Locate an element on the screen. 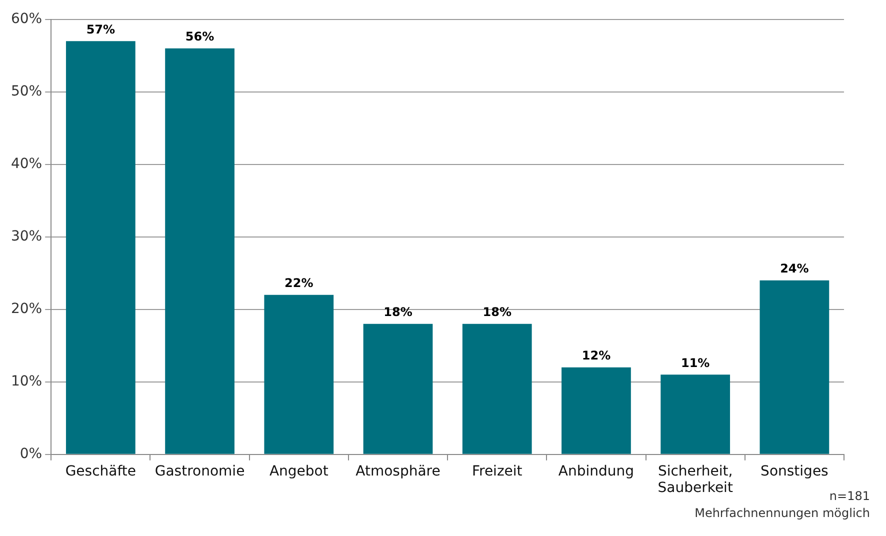 This screenshot has width=886, height=536. data-label: 12% is located at coordinates (596, 355).